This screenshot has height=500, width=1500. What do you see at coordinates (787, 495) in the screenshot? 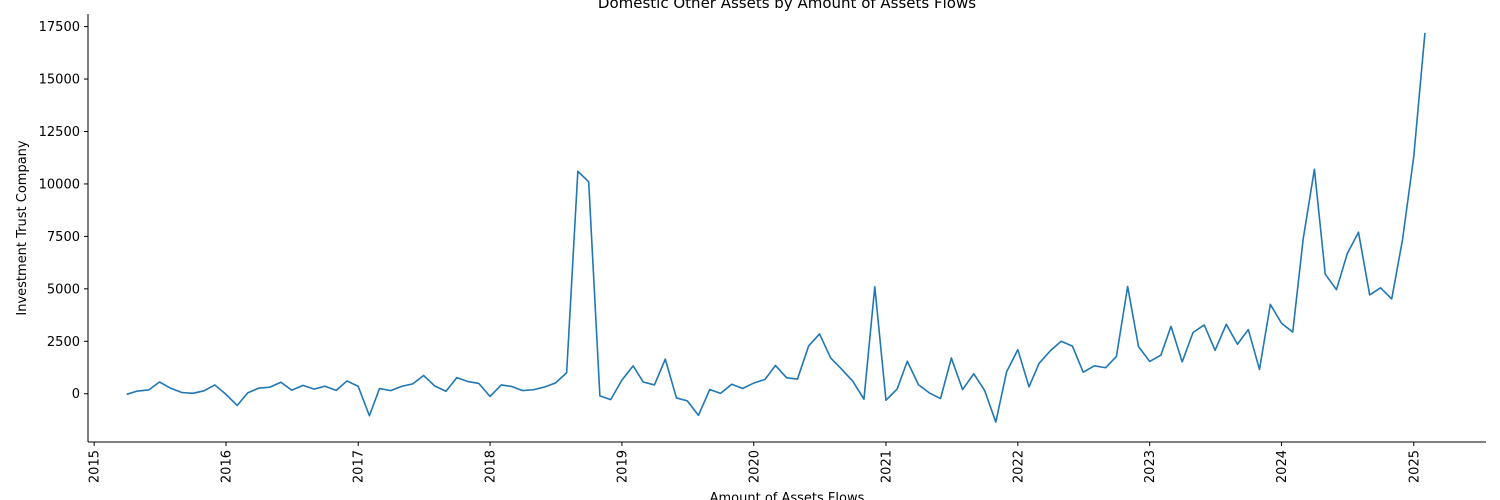
I see `x-axis-title: Amount of Assets Flows` at bounding box center [787, 495].